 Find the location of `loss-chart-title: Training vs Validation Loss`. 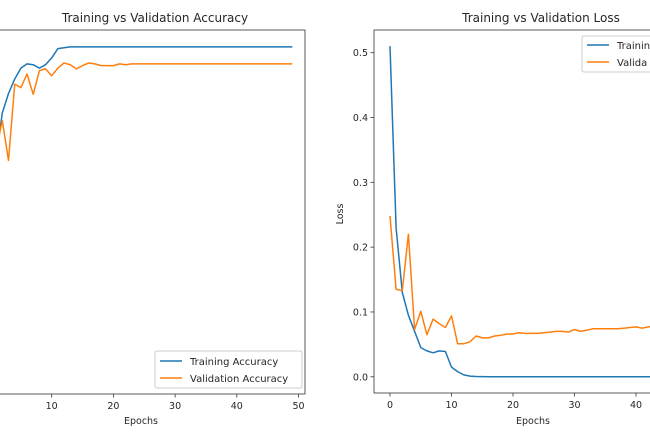

loss-chart-title: Training vs Validation Loss is located at coordinates (540, 18).